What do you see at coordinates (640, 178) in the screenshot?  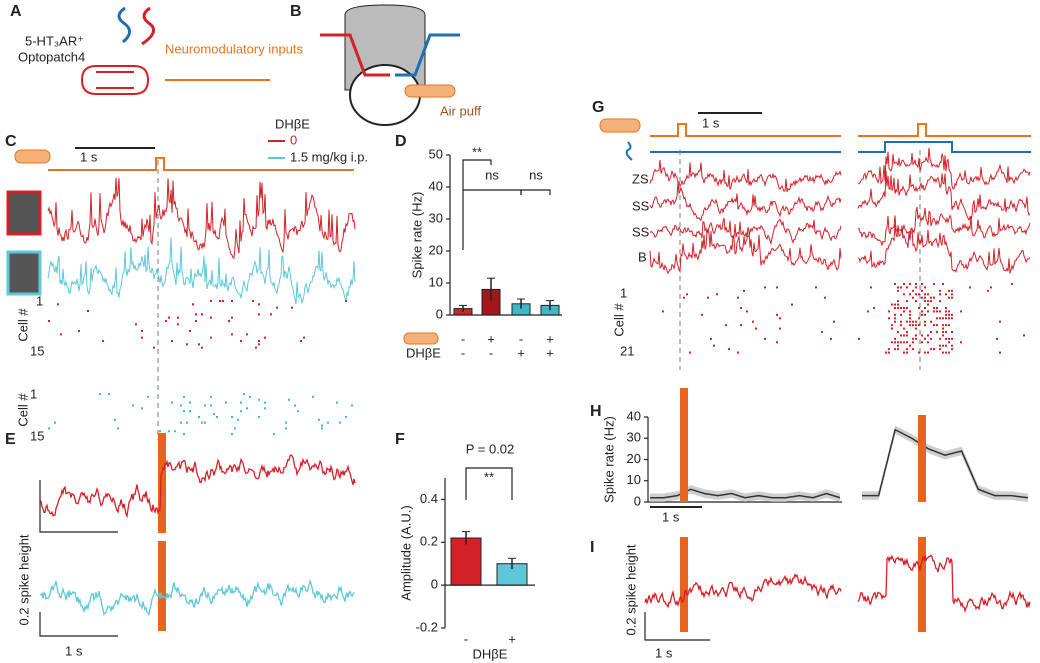 I see `row-label: ZS` at bounding box center [640, 178].